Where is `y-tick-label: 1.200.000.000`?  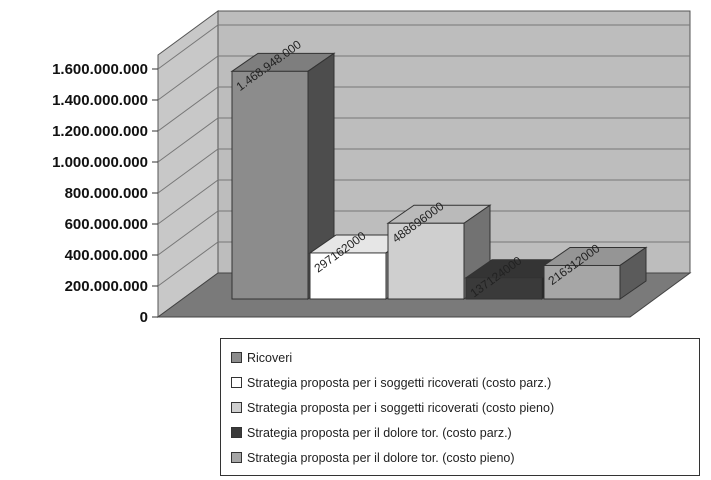
y-tick-label: 1.200.000.000 is located at coordinates (100, 131).